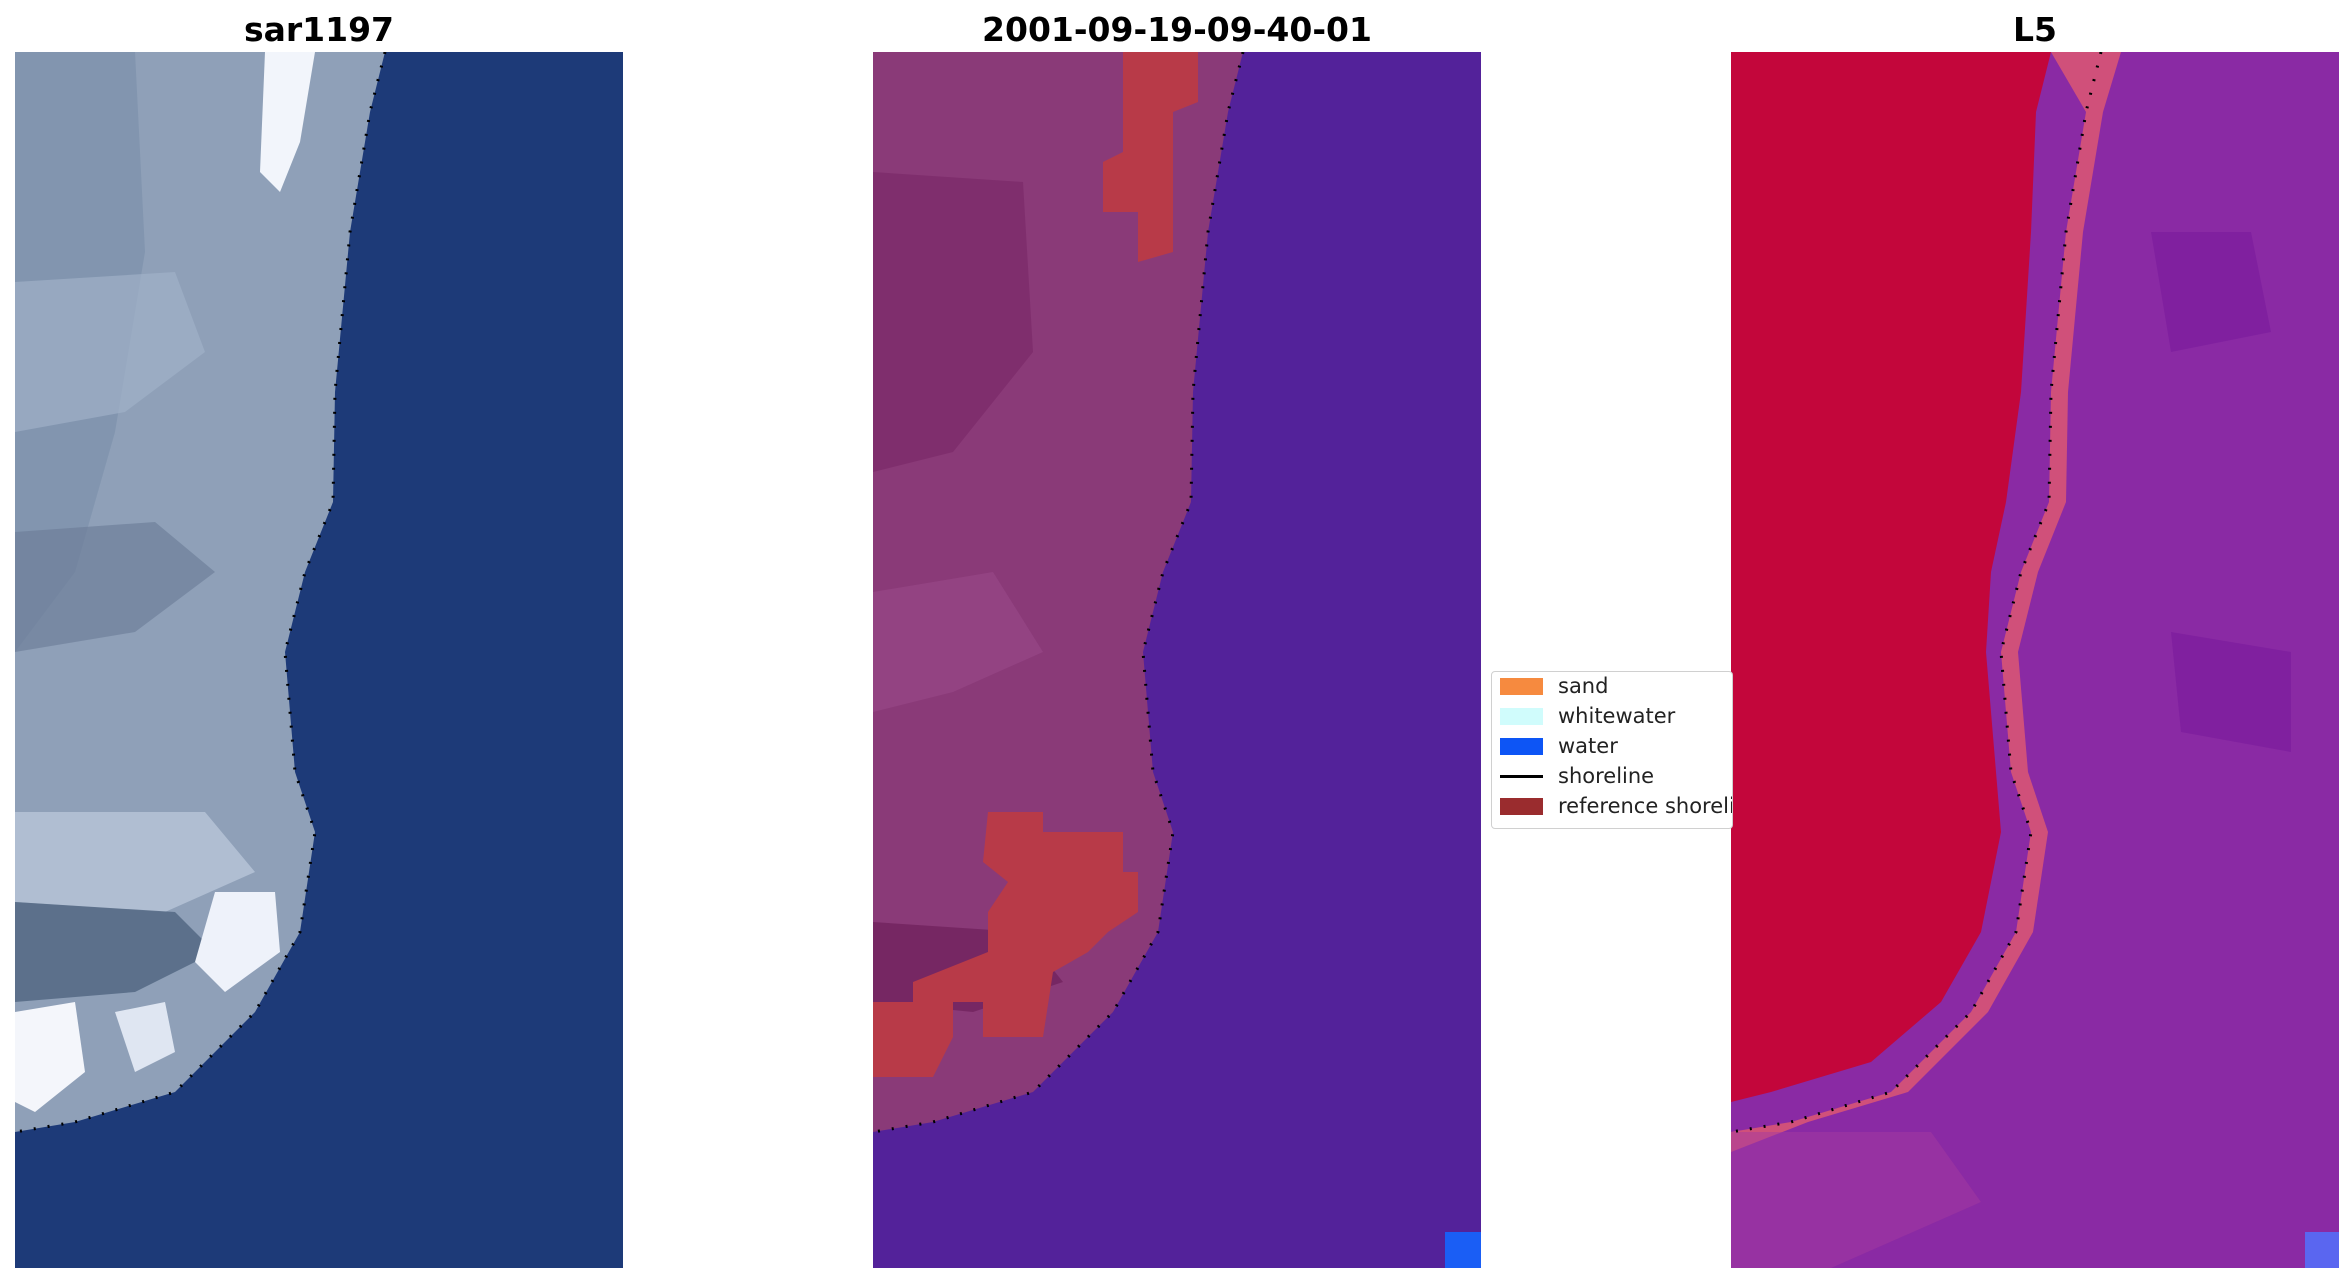 The height and width of the screenshot is (1283, 2352). What do you see at coordinates (1583, 686) in the screenshot?
I see `legend-label: sand` at bounding box center [1583, 686].